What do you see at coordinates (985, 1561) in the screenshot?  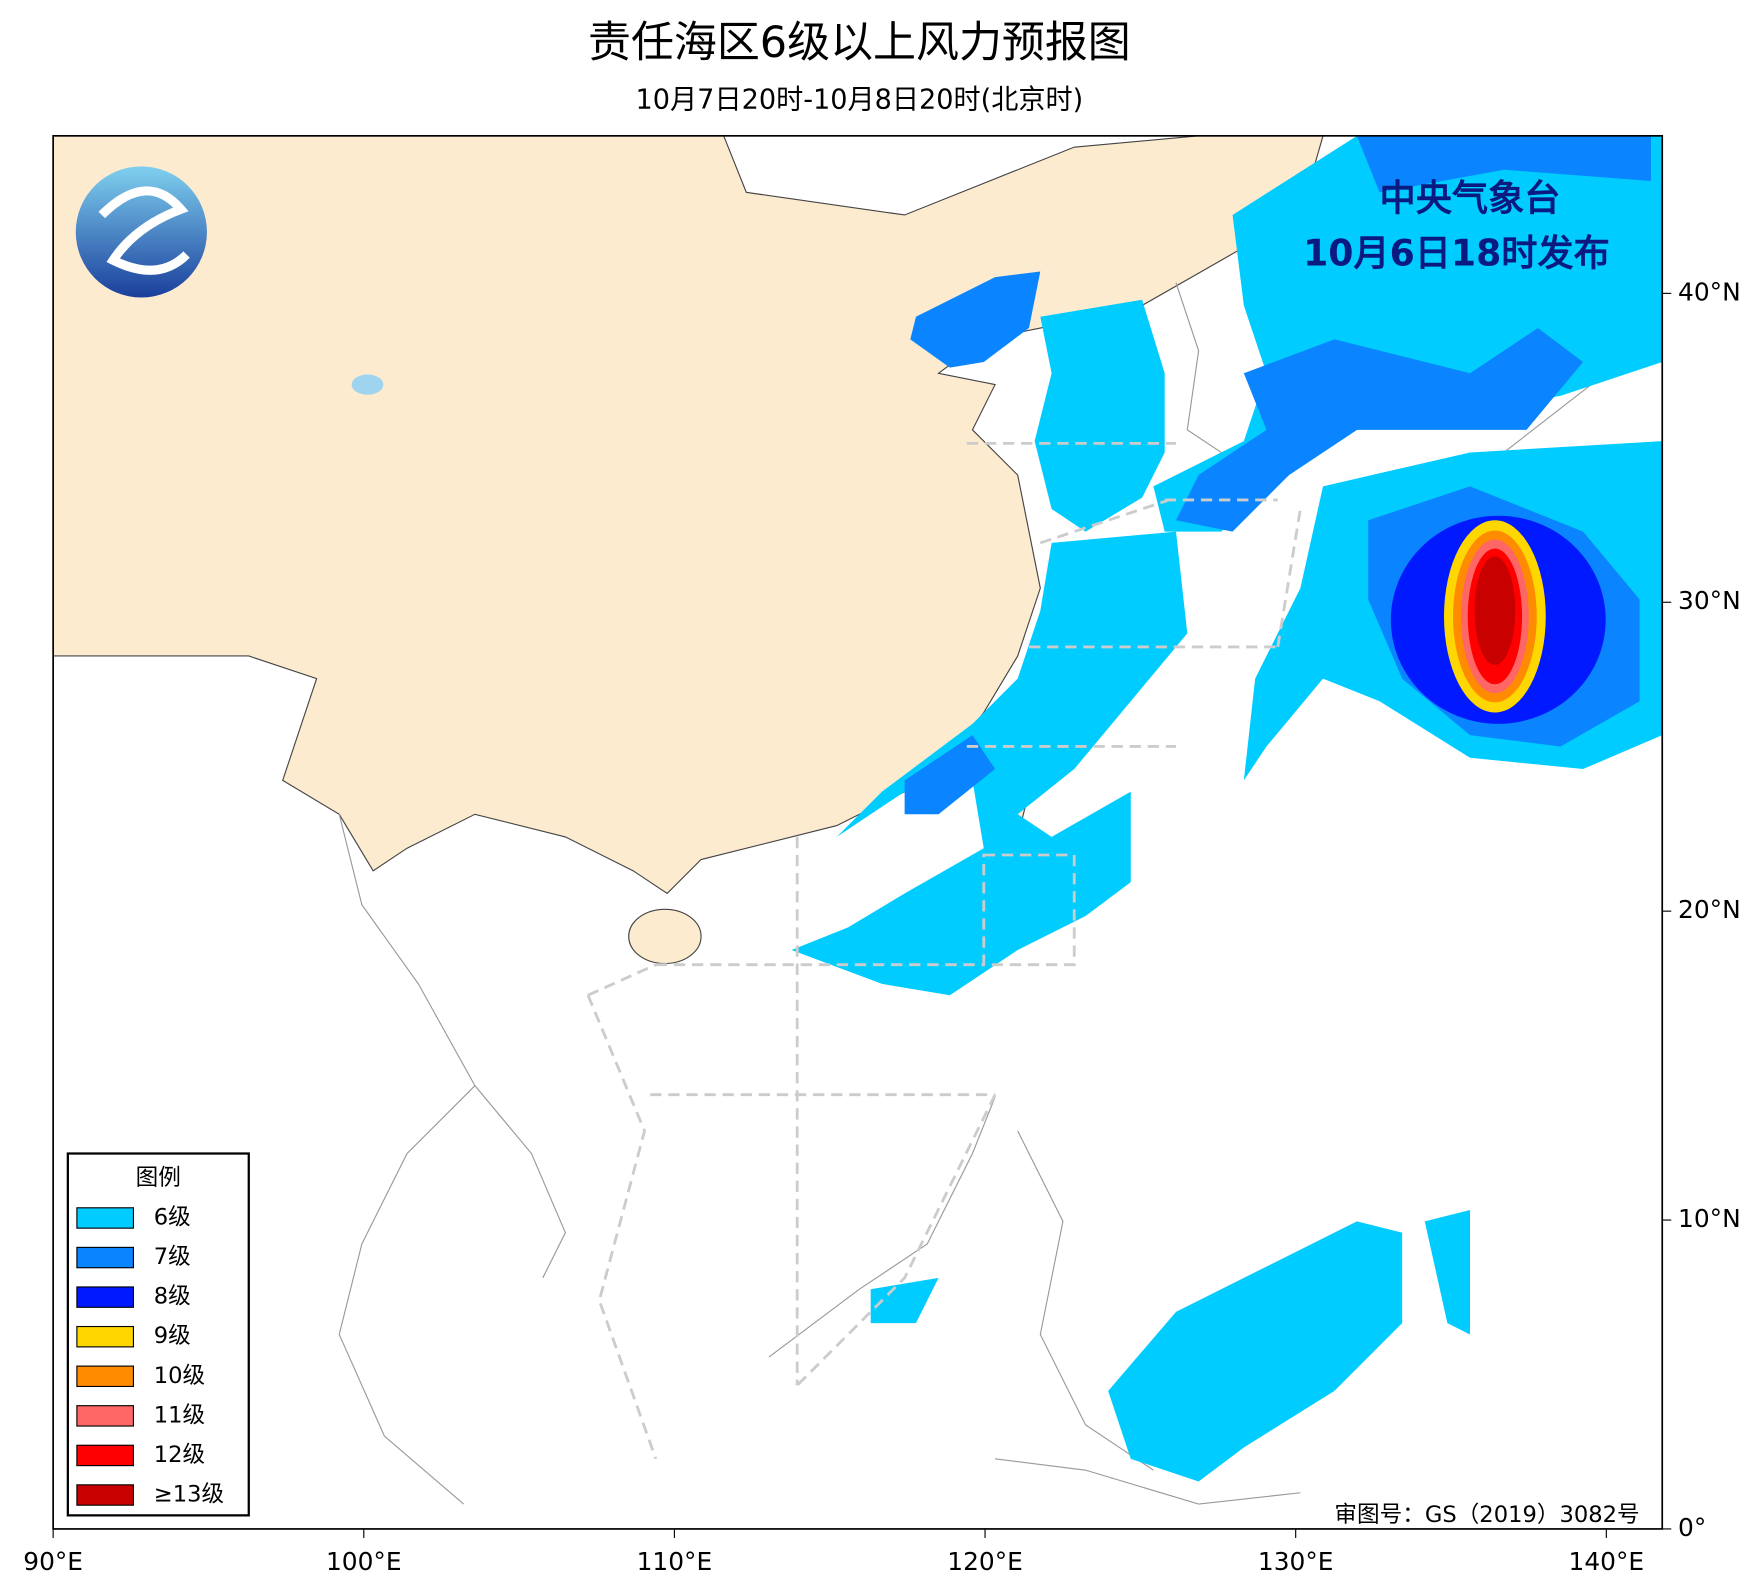 I see `x-tick-label: 120°E` at bounding box center [985, 1561].